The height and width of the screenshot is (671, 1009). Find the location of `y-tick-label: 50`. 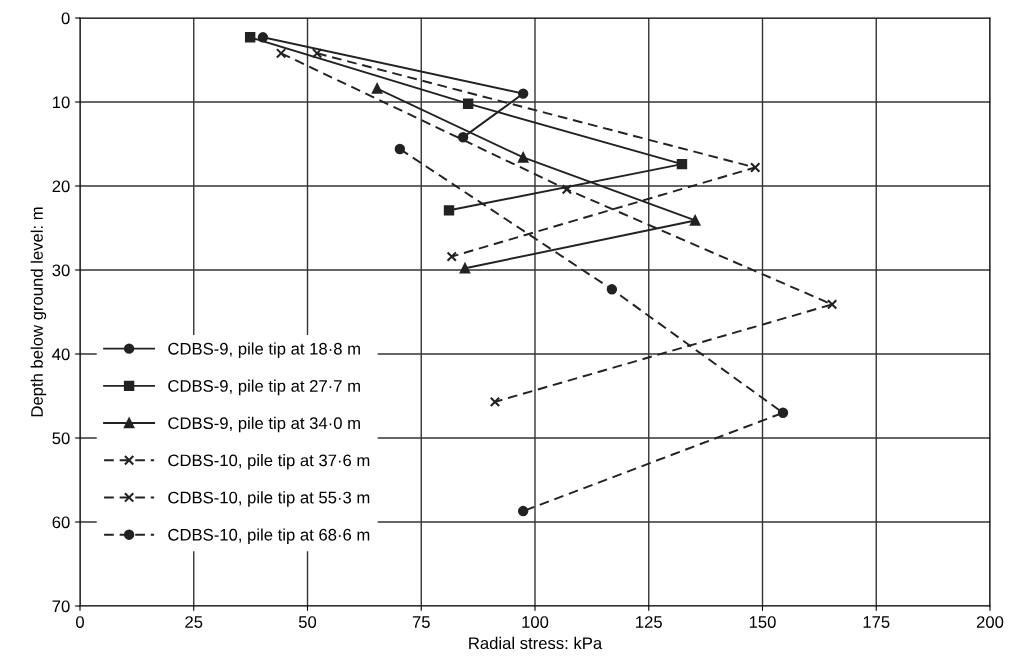

y-tick-label: 50 is located at coordinates (61, 438).